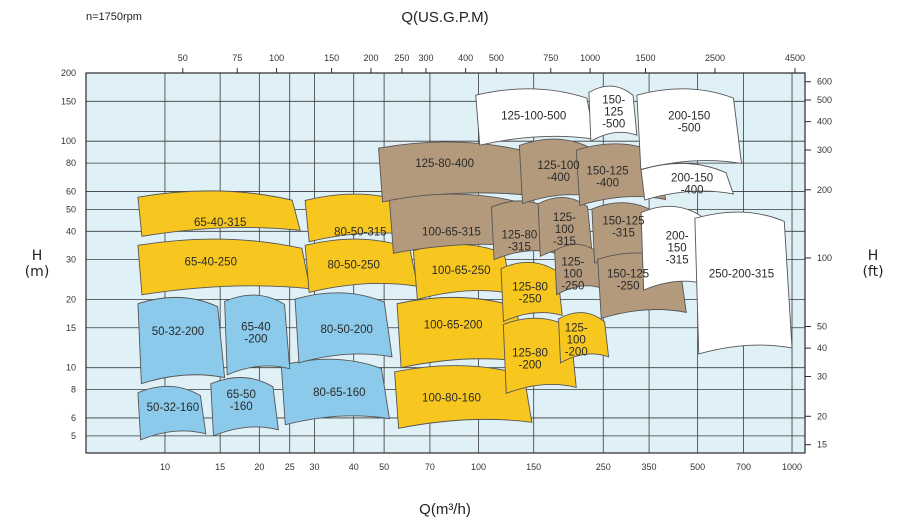  What do you see at coordinates (71, 328) in the screenshot?
I see `y-tick-label: 15` at bounding box center [71, 328].